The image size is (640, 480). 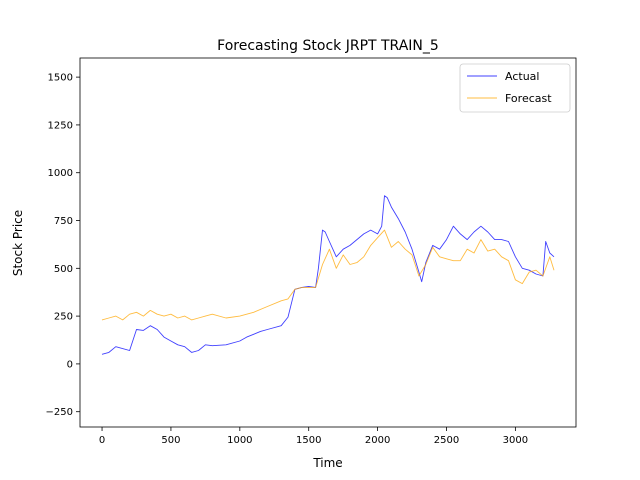 I want to click on y-axis-label: Stock Price, so click(x=18, y=243).